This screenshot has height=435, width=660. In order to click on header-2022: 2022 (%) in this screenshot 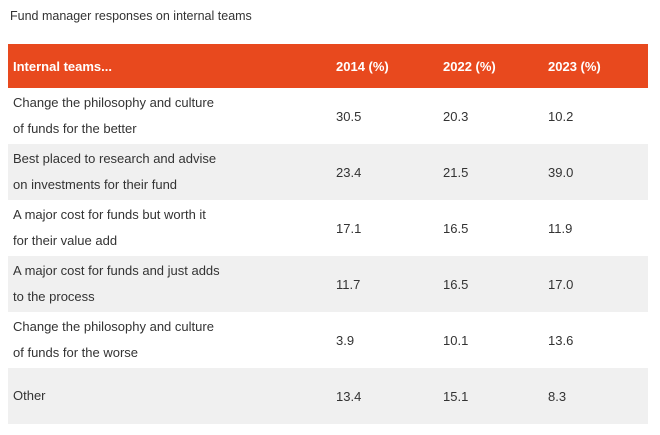, I will do `click(495, 66)`.